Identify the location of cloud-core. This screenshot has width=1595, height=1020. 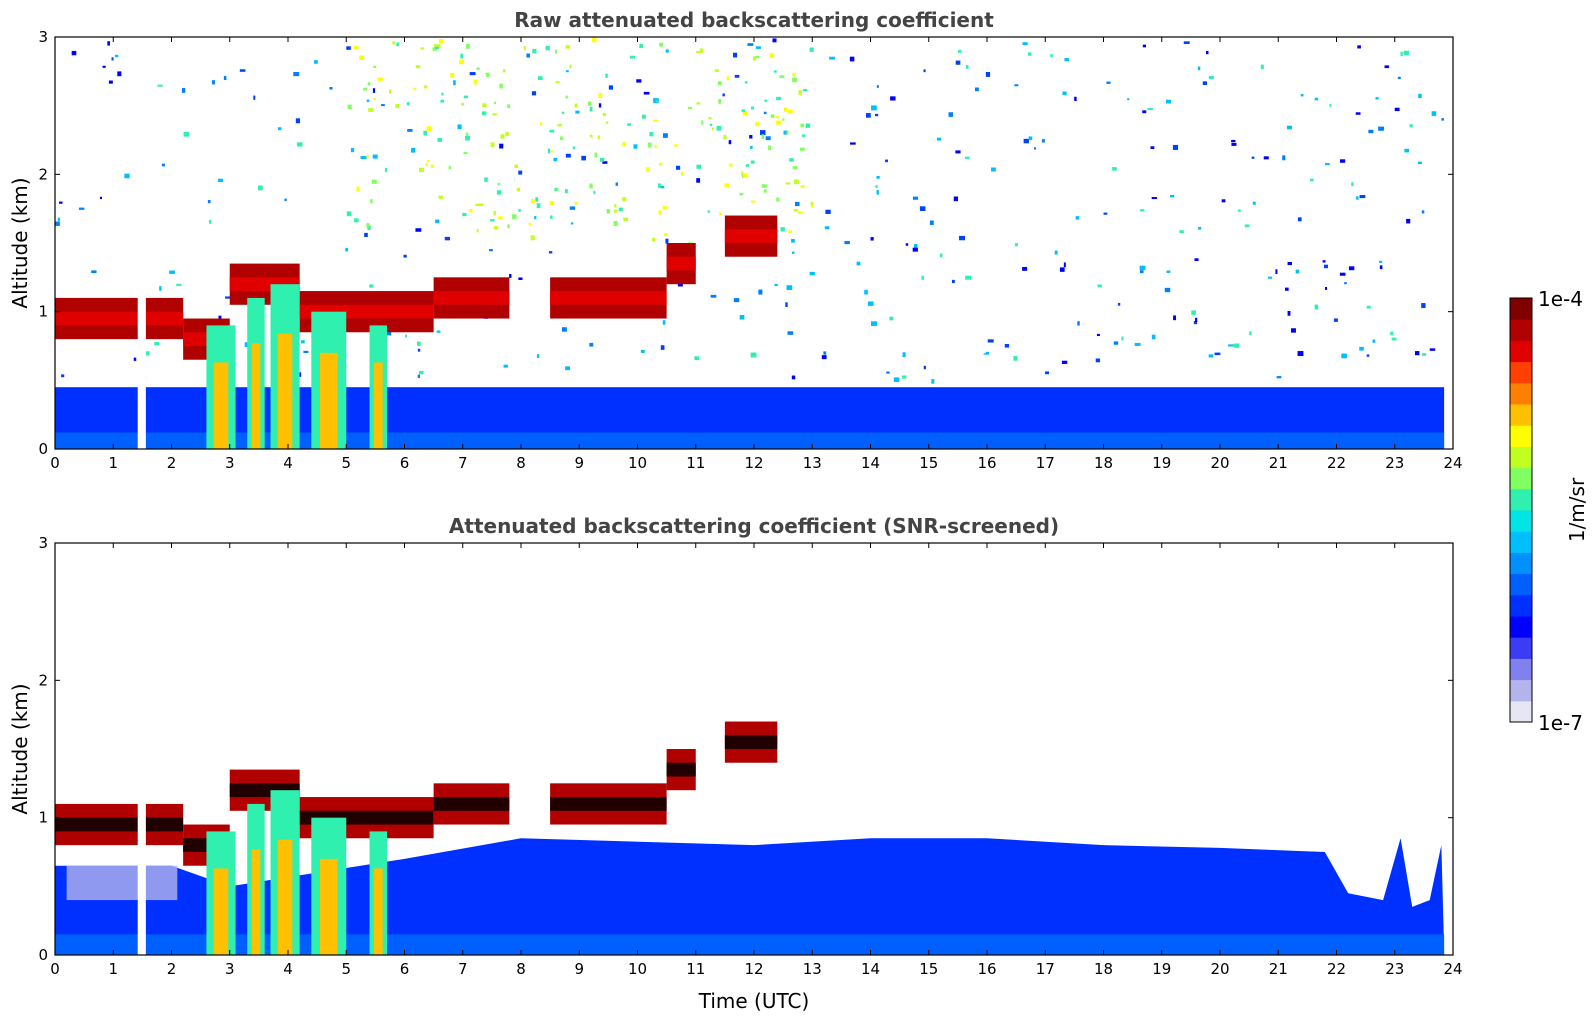
(681, 263).